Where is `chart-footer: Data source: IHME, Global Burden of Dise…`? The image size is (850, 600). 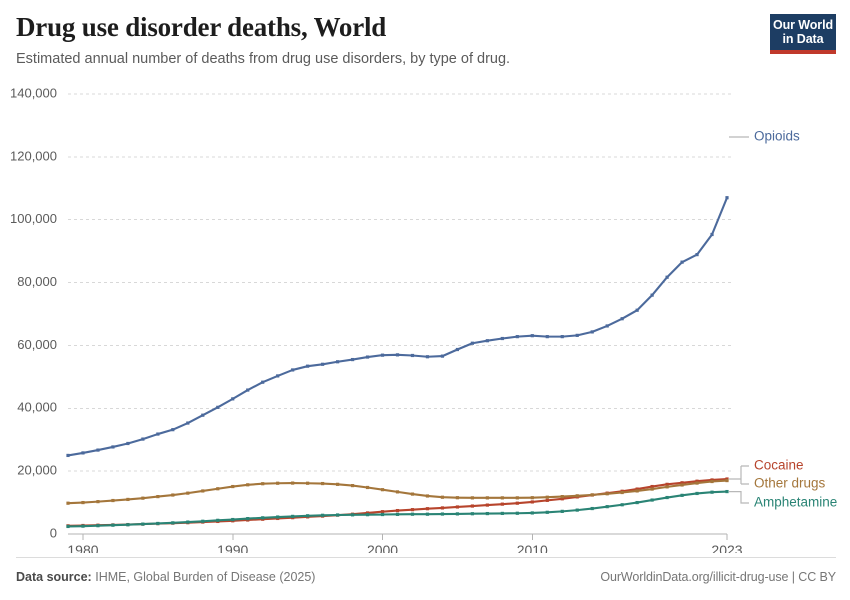
chart-footer: Data source: IHME, Global Burden of Dise… is located at coordinates (426, 572).